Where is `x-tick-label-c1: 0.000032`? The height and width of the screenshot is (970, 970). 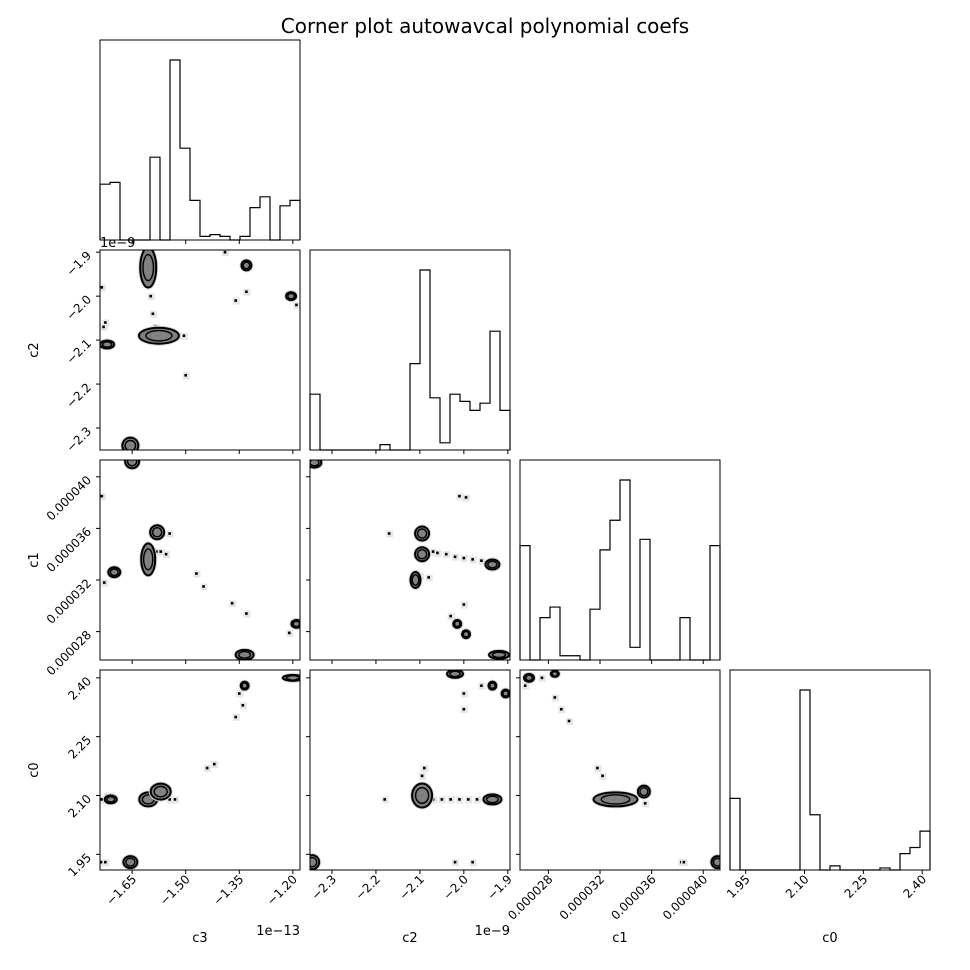
x-tick-label-c1: 0.000032 is located at coordinates (582, 897).